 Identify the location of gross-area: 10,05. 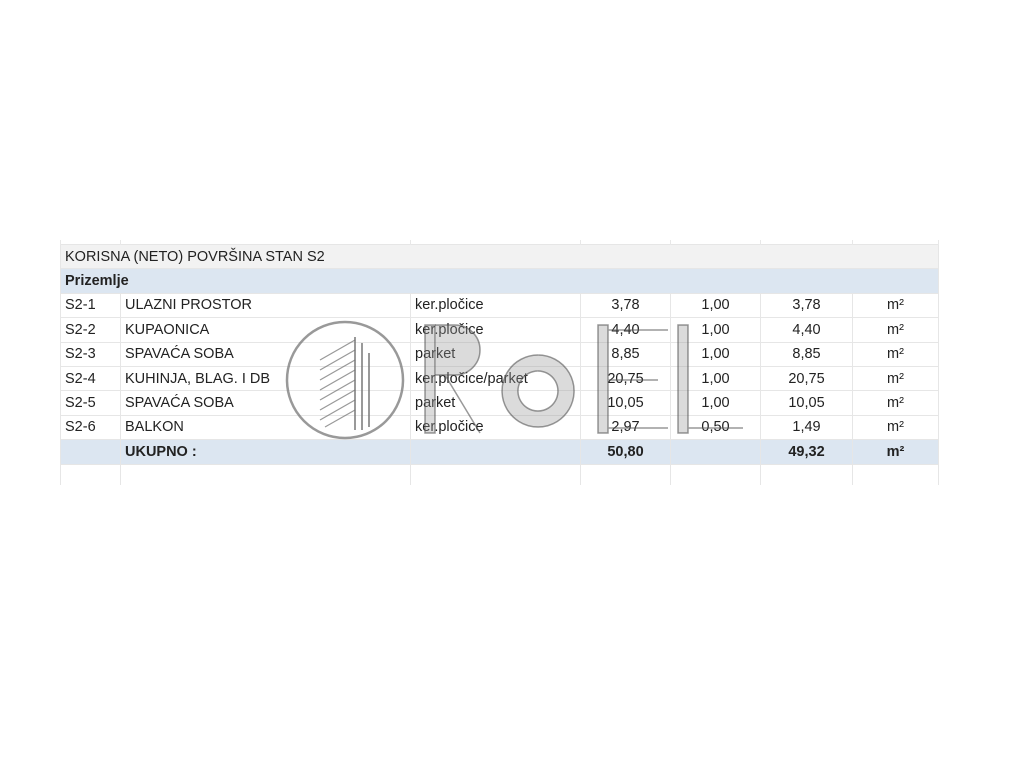
(625, 403).